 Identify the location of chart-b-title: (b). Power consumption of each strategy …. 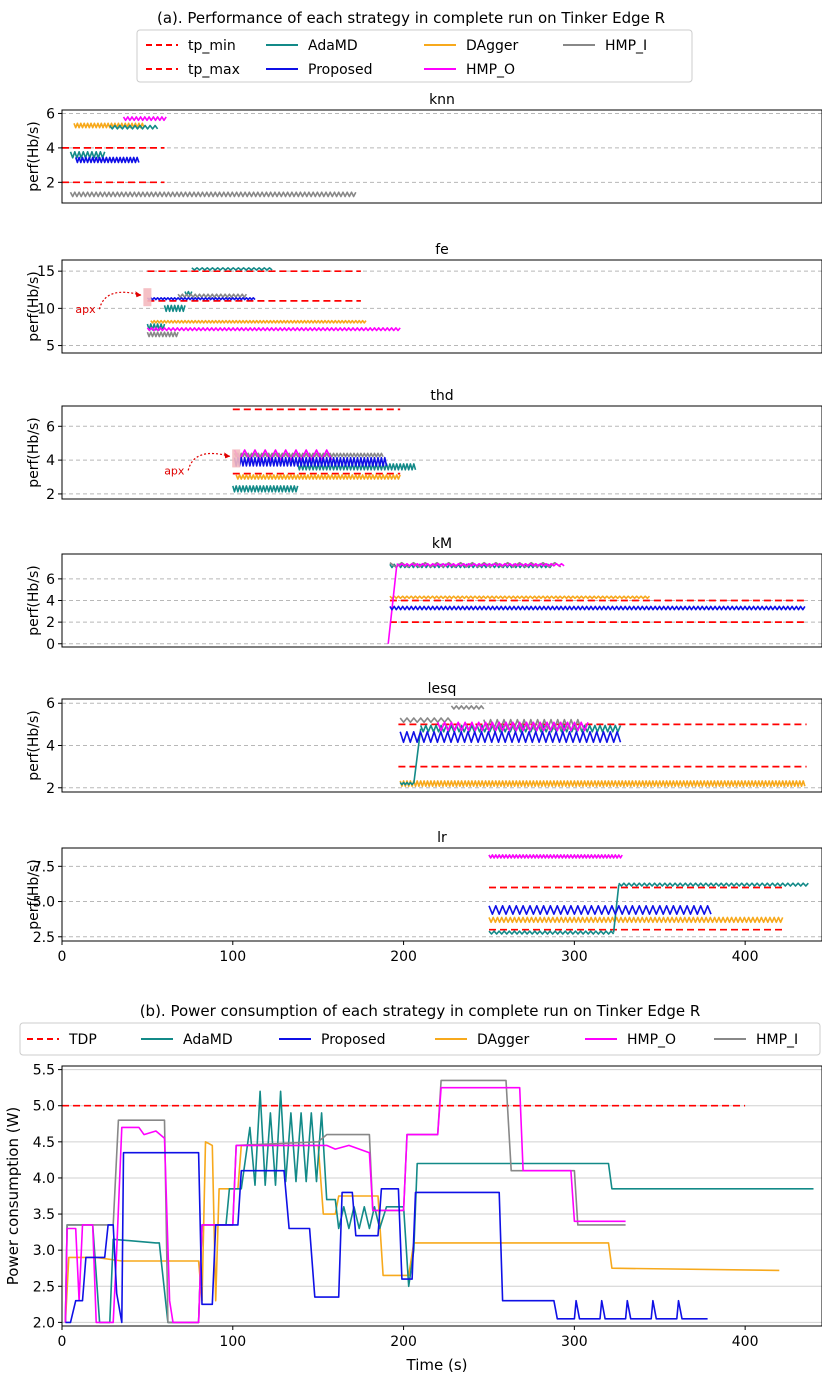
(420, 1011).